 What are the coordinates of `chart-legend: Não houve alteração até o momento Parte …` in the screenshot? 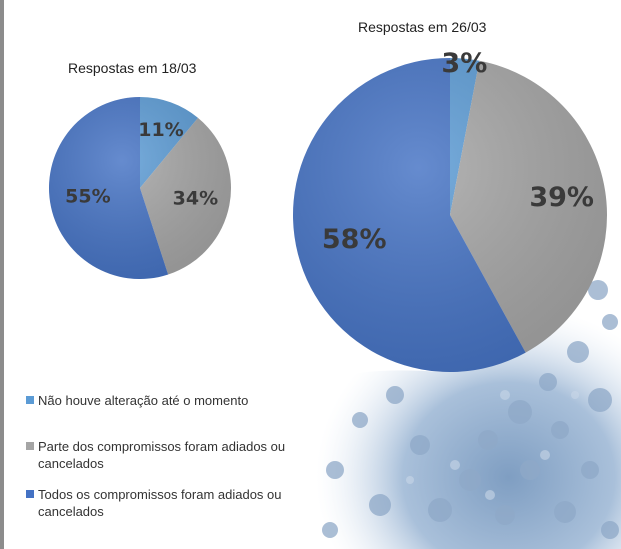 It's located at (154, 455).